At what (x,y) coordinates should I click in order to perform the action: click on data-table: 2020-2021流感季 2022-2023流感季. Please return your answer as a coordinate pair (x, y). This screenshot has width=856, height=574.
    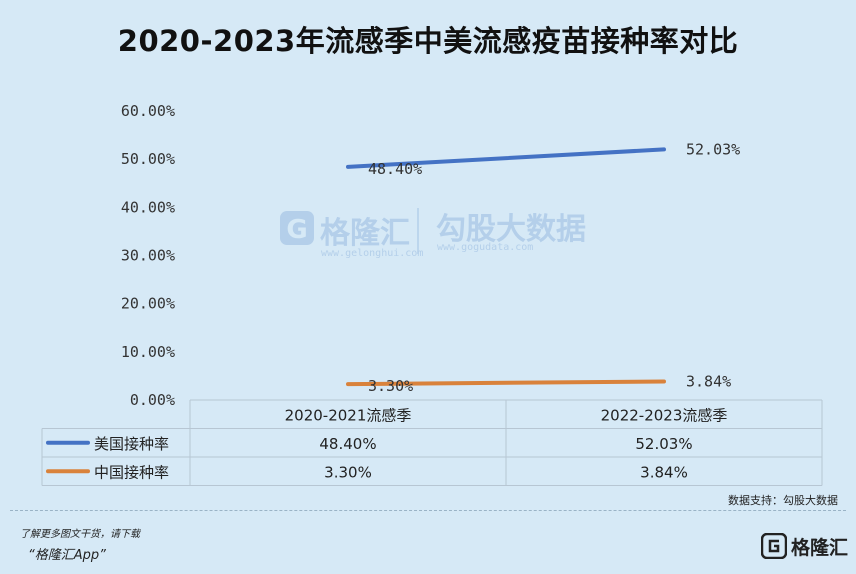
    Looking at the image, I should click on (432, 442).